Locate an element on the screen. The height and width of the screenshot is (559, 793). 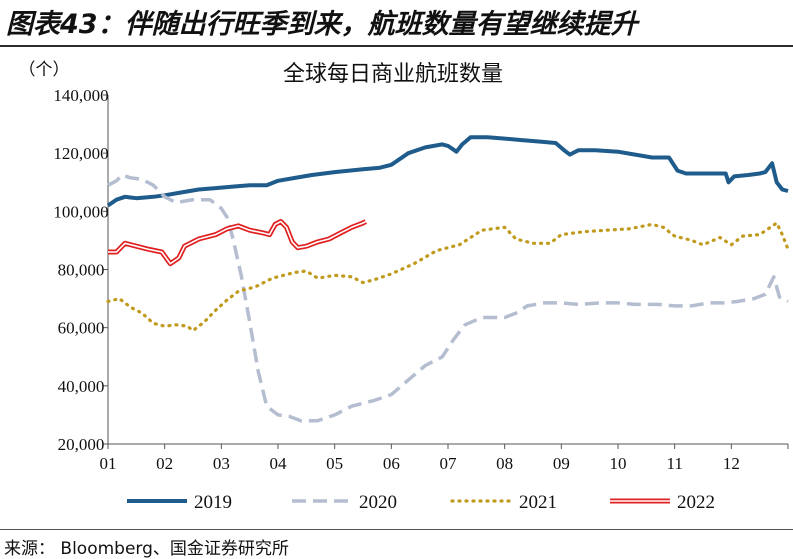
y-tick-label: 40,000 is located at coordinates (81, 386).